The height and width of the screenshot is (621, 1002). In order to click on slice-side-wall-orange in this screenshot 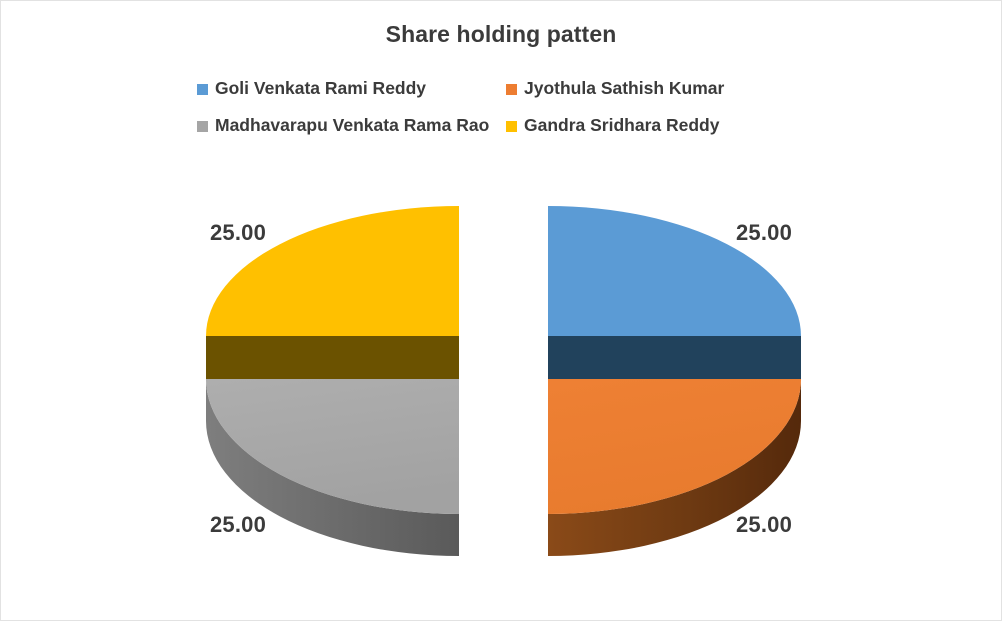, I will do `click(674, 467)`.